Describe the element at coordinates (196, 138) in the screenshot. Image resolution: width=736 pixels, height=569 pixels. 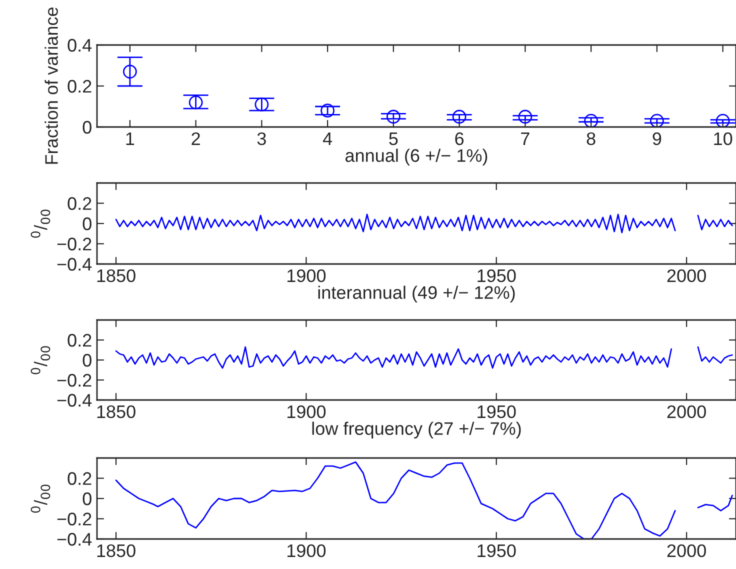
I see `x-tick-label: 2` at that location.